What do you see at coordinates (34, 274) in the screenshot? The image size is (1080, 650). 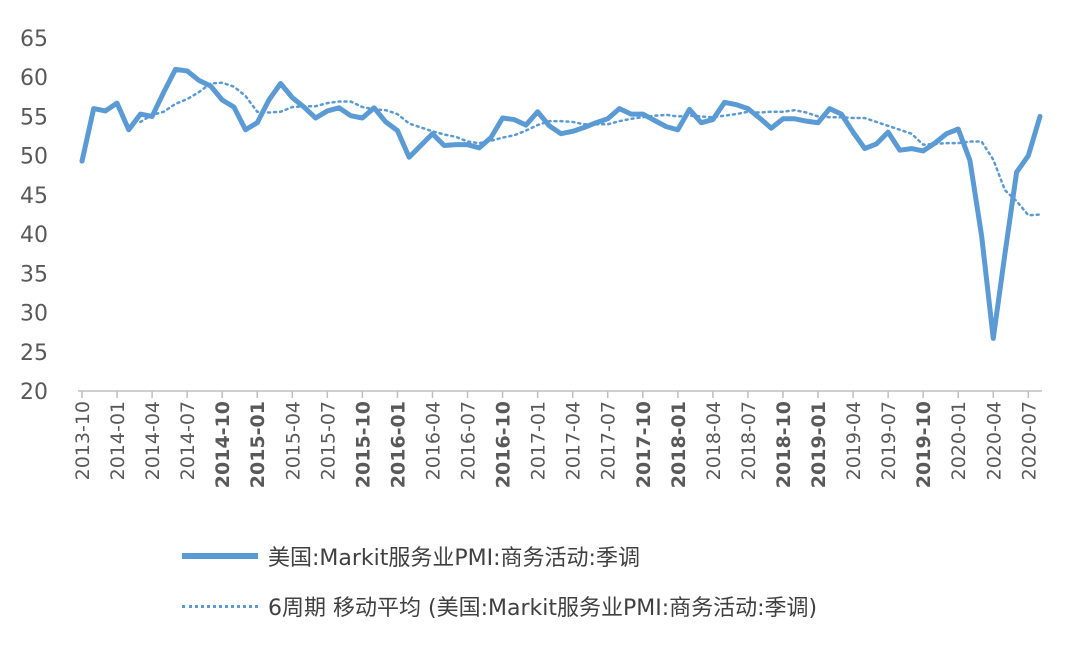 I see `y-tick-label: 35` at bounding box center [34, 274].